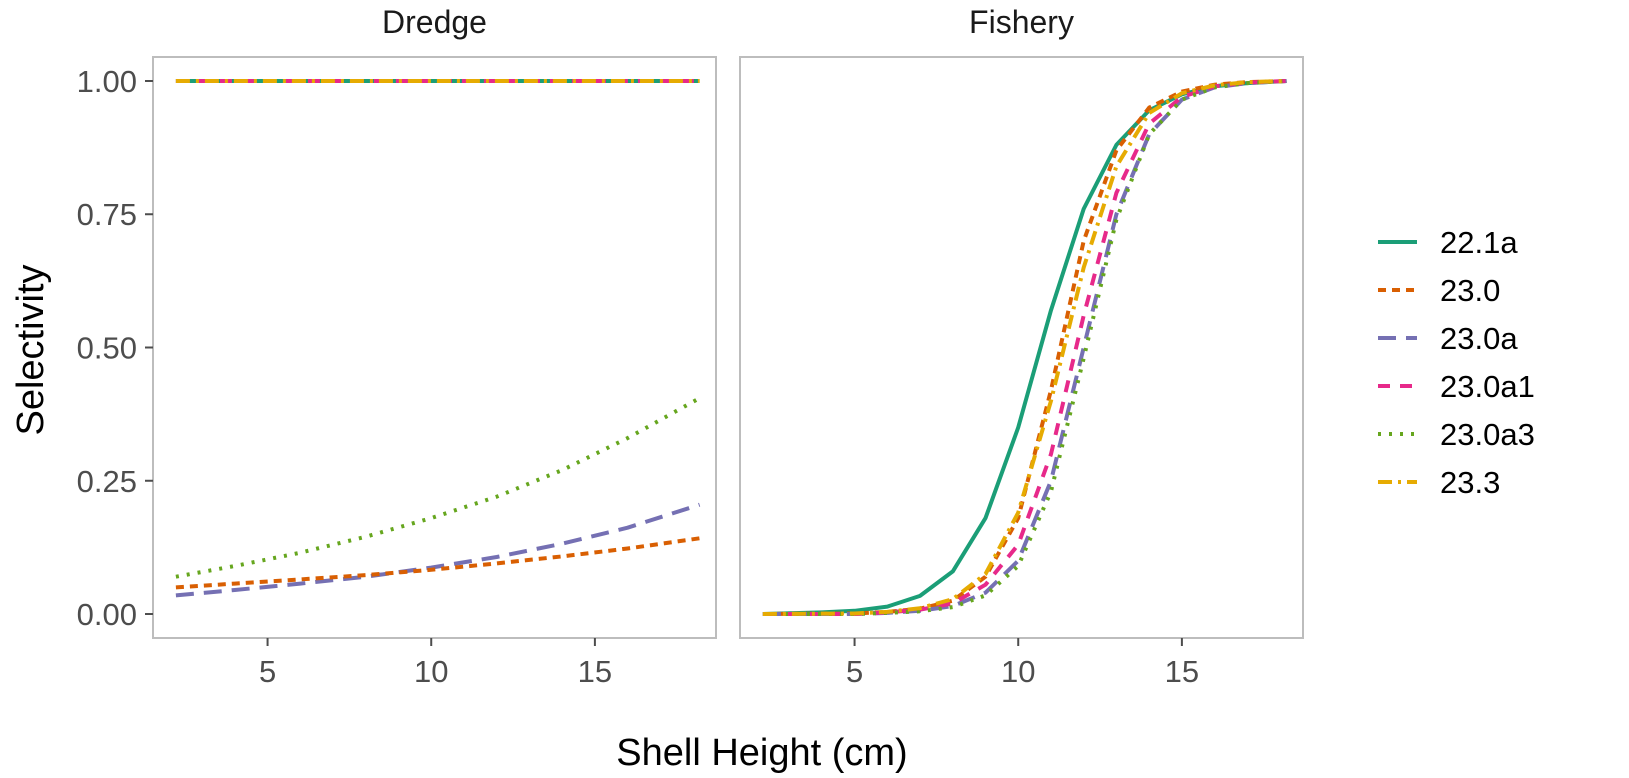  Describe the element at coordinates (107, 481) in the screenshot. I see `y-tick-label: 0.25` at that location.